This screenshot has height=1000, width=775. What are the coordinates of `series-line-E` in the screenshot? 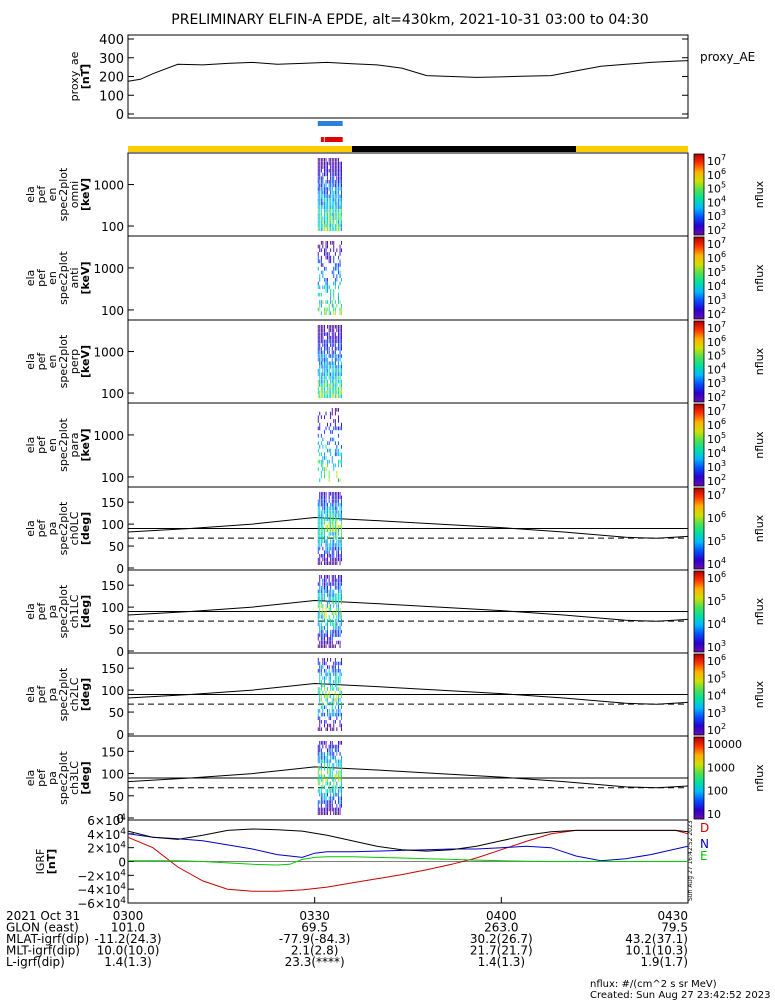 It's located at (408, 861).